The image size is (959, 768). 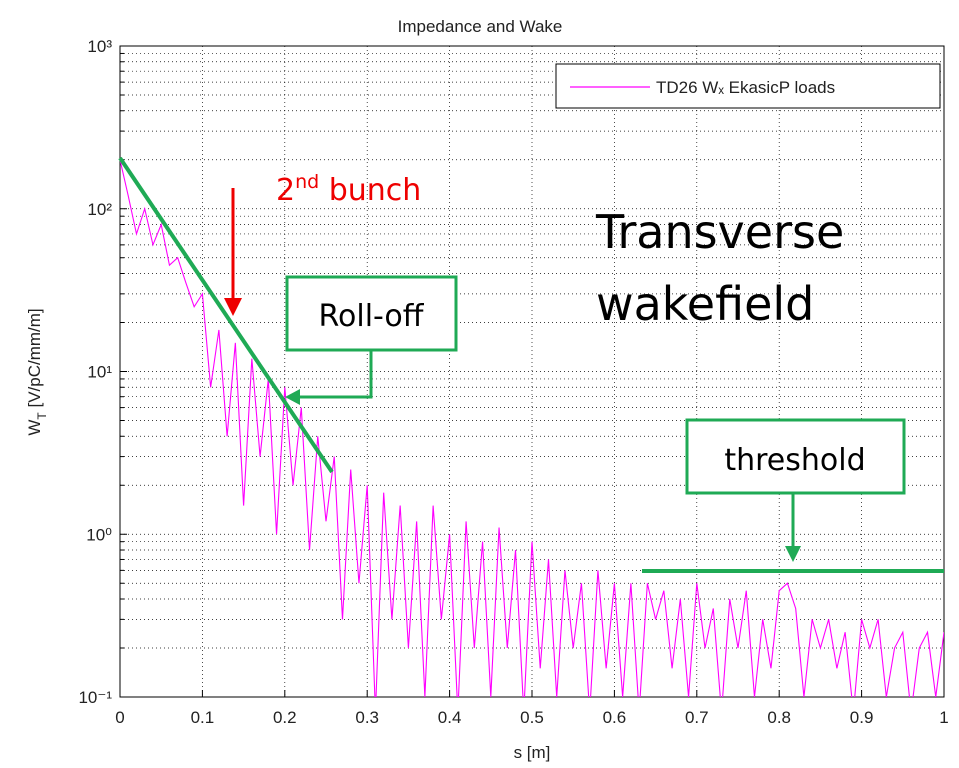 I want to click on annotation: Roll-off, so click(x=372, y=316).